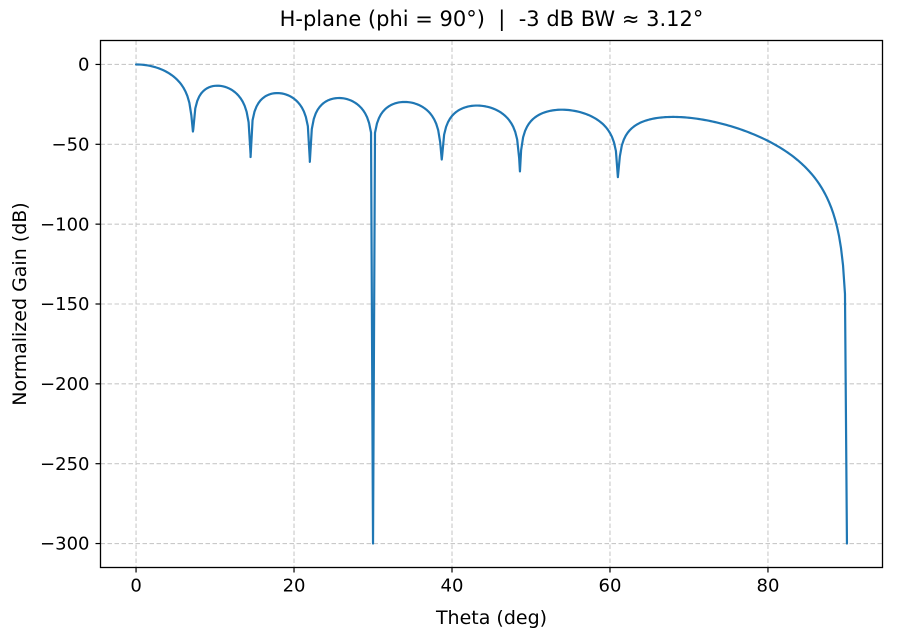 Image resolution: width=897 pixels, height=641 pixels. Describe the element at coordinates (64, 224) in the screenshot. I see `y-tick-label: −100` at that location.